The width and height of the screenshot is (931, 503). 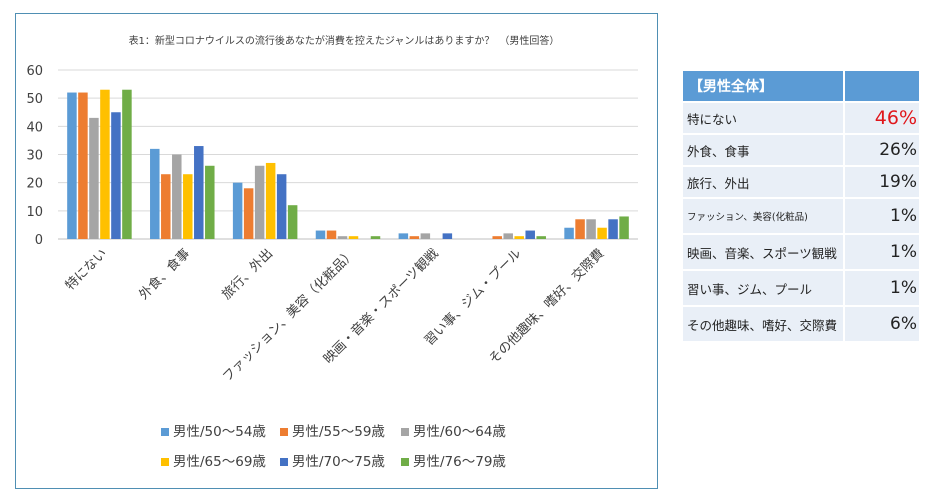 I want to click on table-row: ファッション、美容(化粧品) 1%, so click(x=801, y=215).